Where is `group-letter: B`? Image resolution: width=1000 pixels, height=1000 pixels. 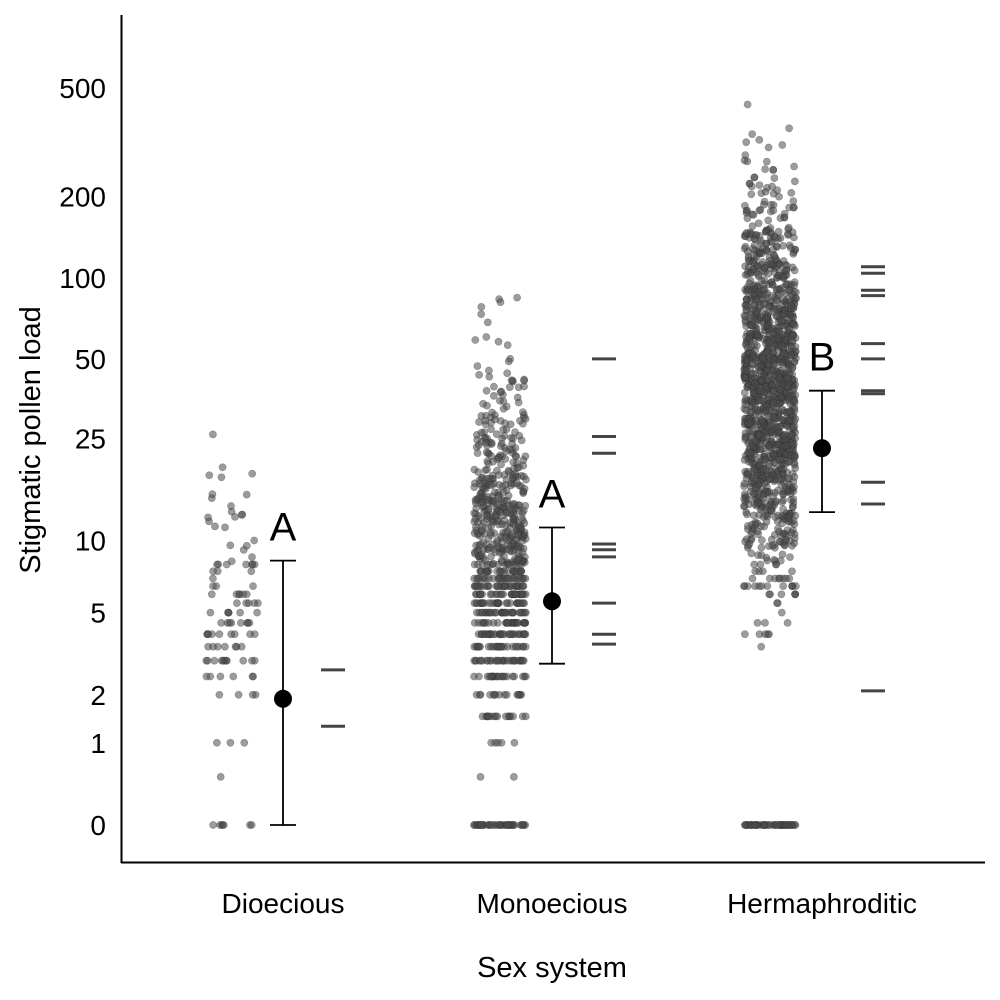
group-letter: B is located at coordinates (822, 358).